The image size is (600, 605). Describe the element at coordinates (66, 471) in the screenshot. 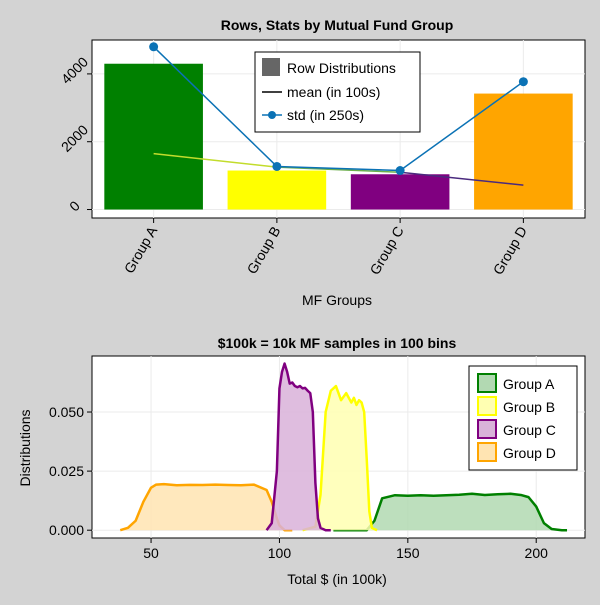

I see `y-tick-label: 0.025` at that location.